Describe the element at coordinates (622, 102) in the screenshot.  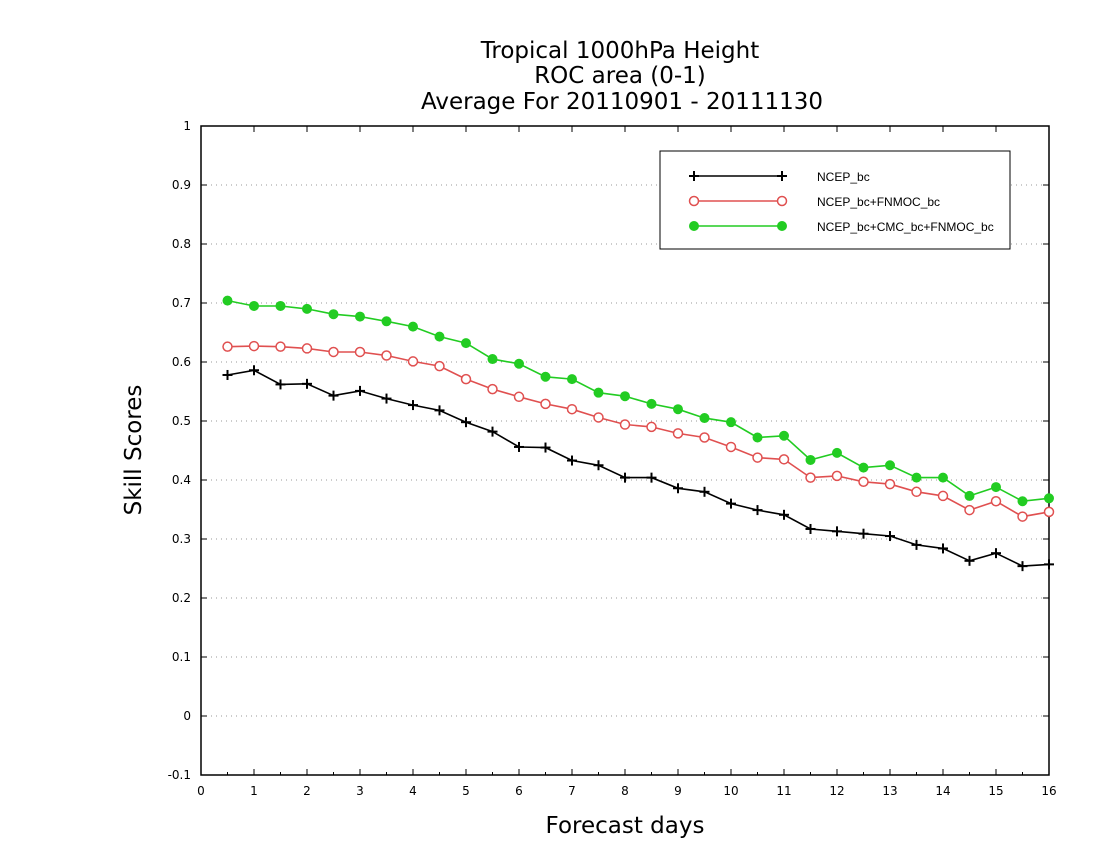
I see `title-line-3: Average For 20110901 - 20111130` at that location.